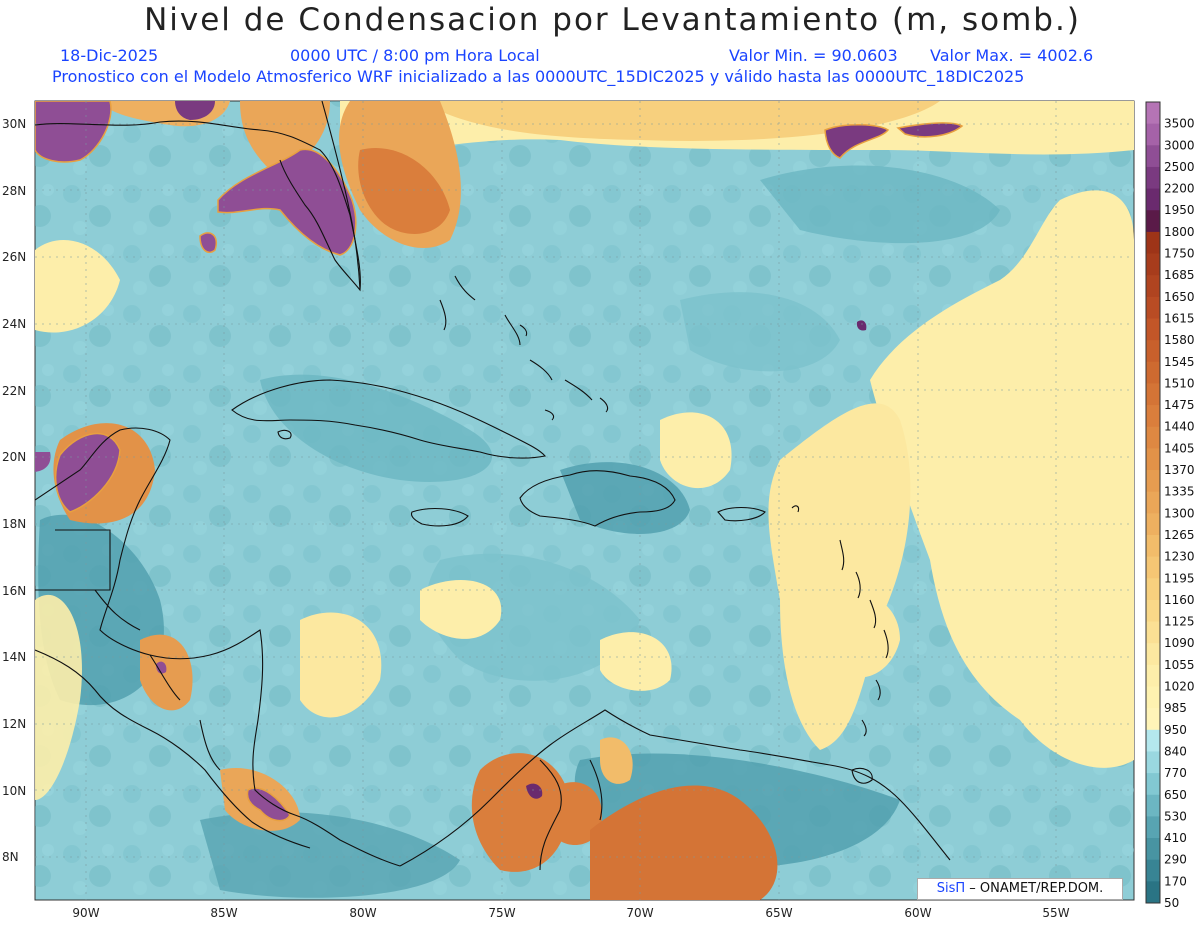  I want to click on colorbar-label: 1370, so click(1179, 470).